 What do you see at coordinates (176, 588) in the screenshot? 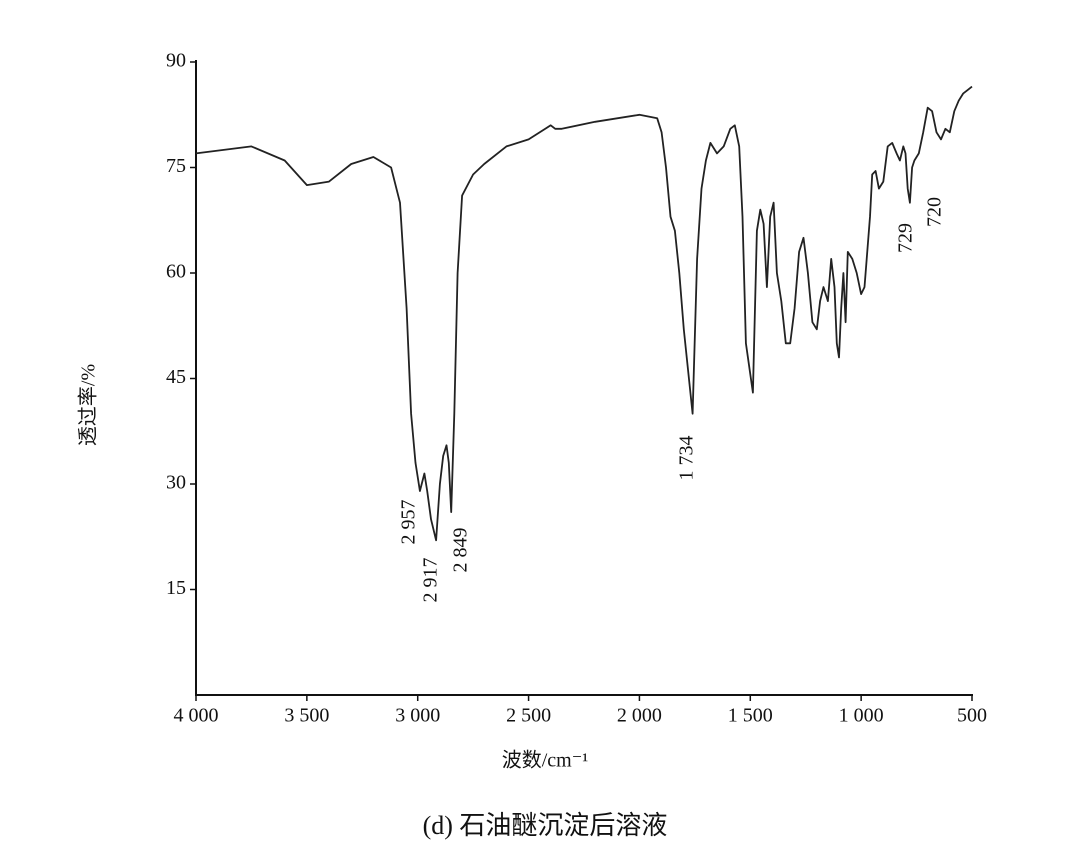
I see `y-tick-label: 15` at bounding box center [176, 588].